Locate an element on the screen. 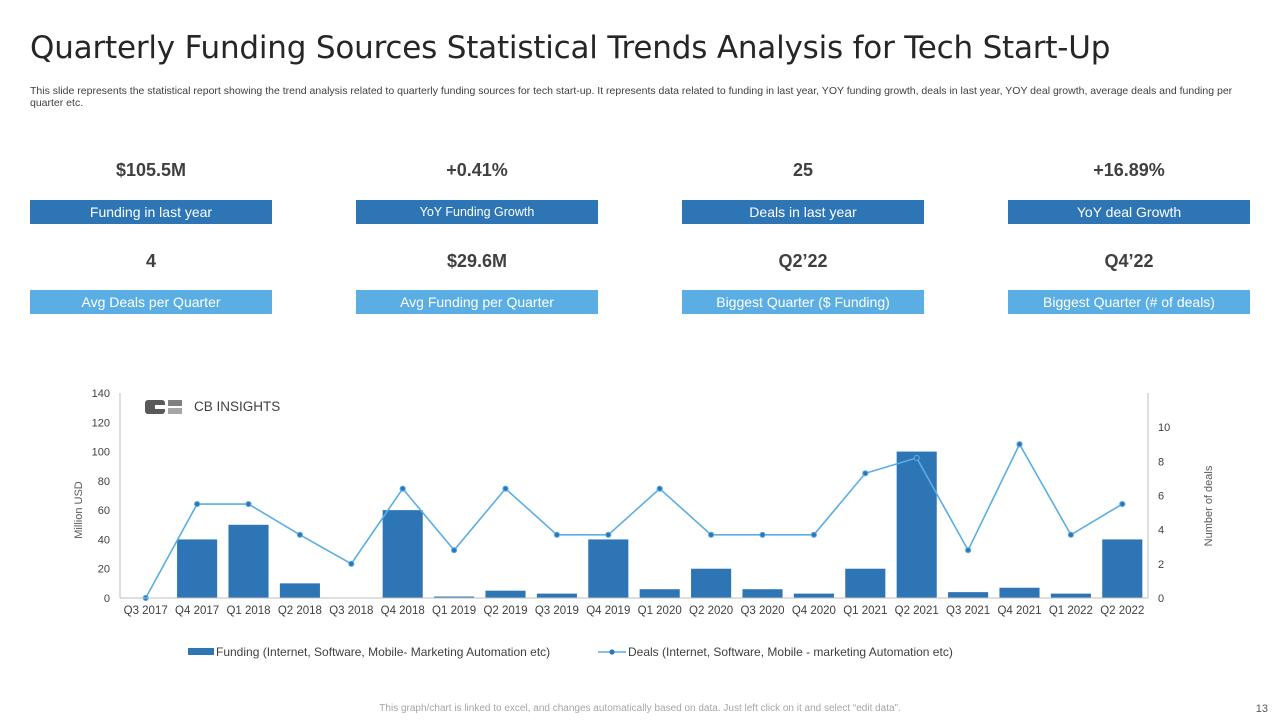 The image size is (1280, 720). kpi-value-biggest-quarter-funding: Q2’22 is located at coordinates (803, 261).